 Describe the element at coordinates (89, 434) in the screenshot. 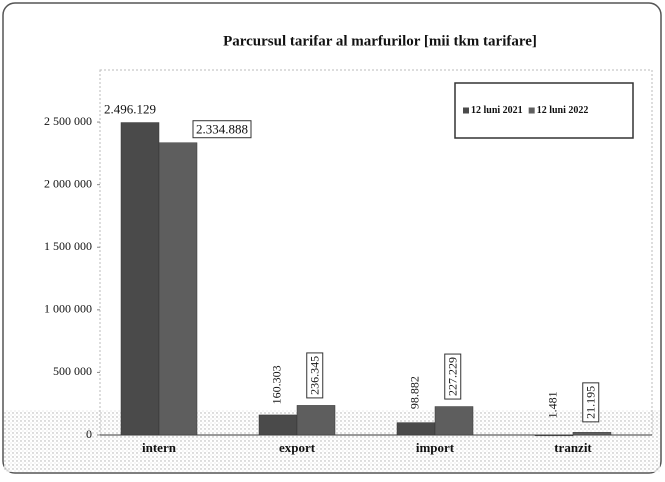

I see `y-tick-label: 0` at that location.